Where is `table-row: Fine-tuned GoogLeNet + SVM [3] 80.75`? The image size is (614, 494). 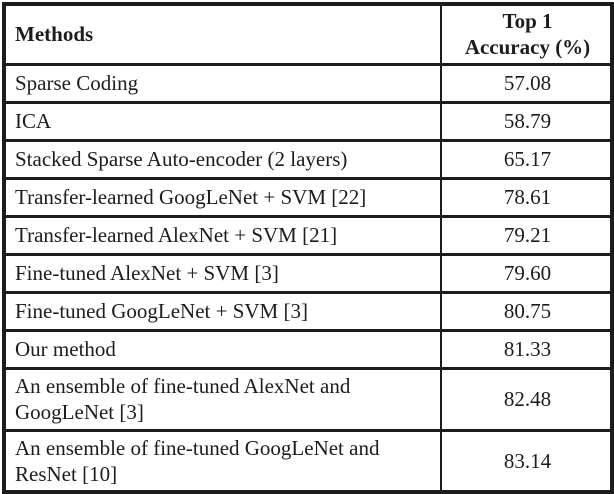 table-row: Fine-tuned GoogLeNet + SVM [3] 80.75 is located at coordinates (308, 311).